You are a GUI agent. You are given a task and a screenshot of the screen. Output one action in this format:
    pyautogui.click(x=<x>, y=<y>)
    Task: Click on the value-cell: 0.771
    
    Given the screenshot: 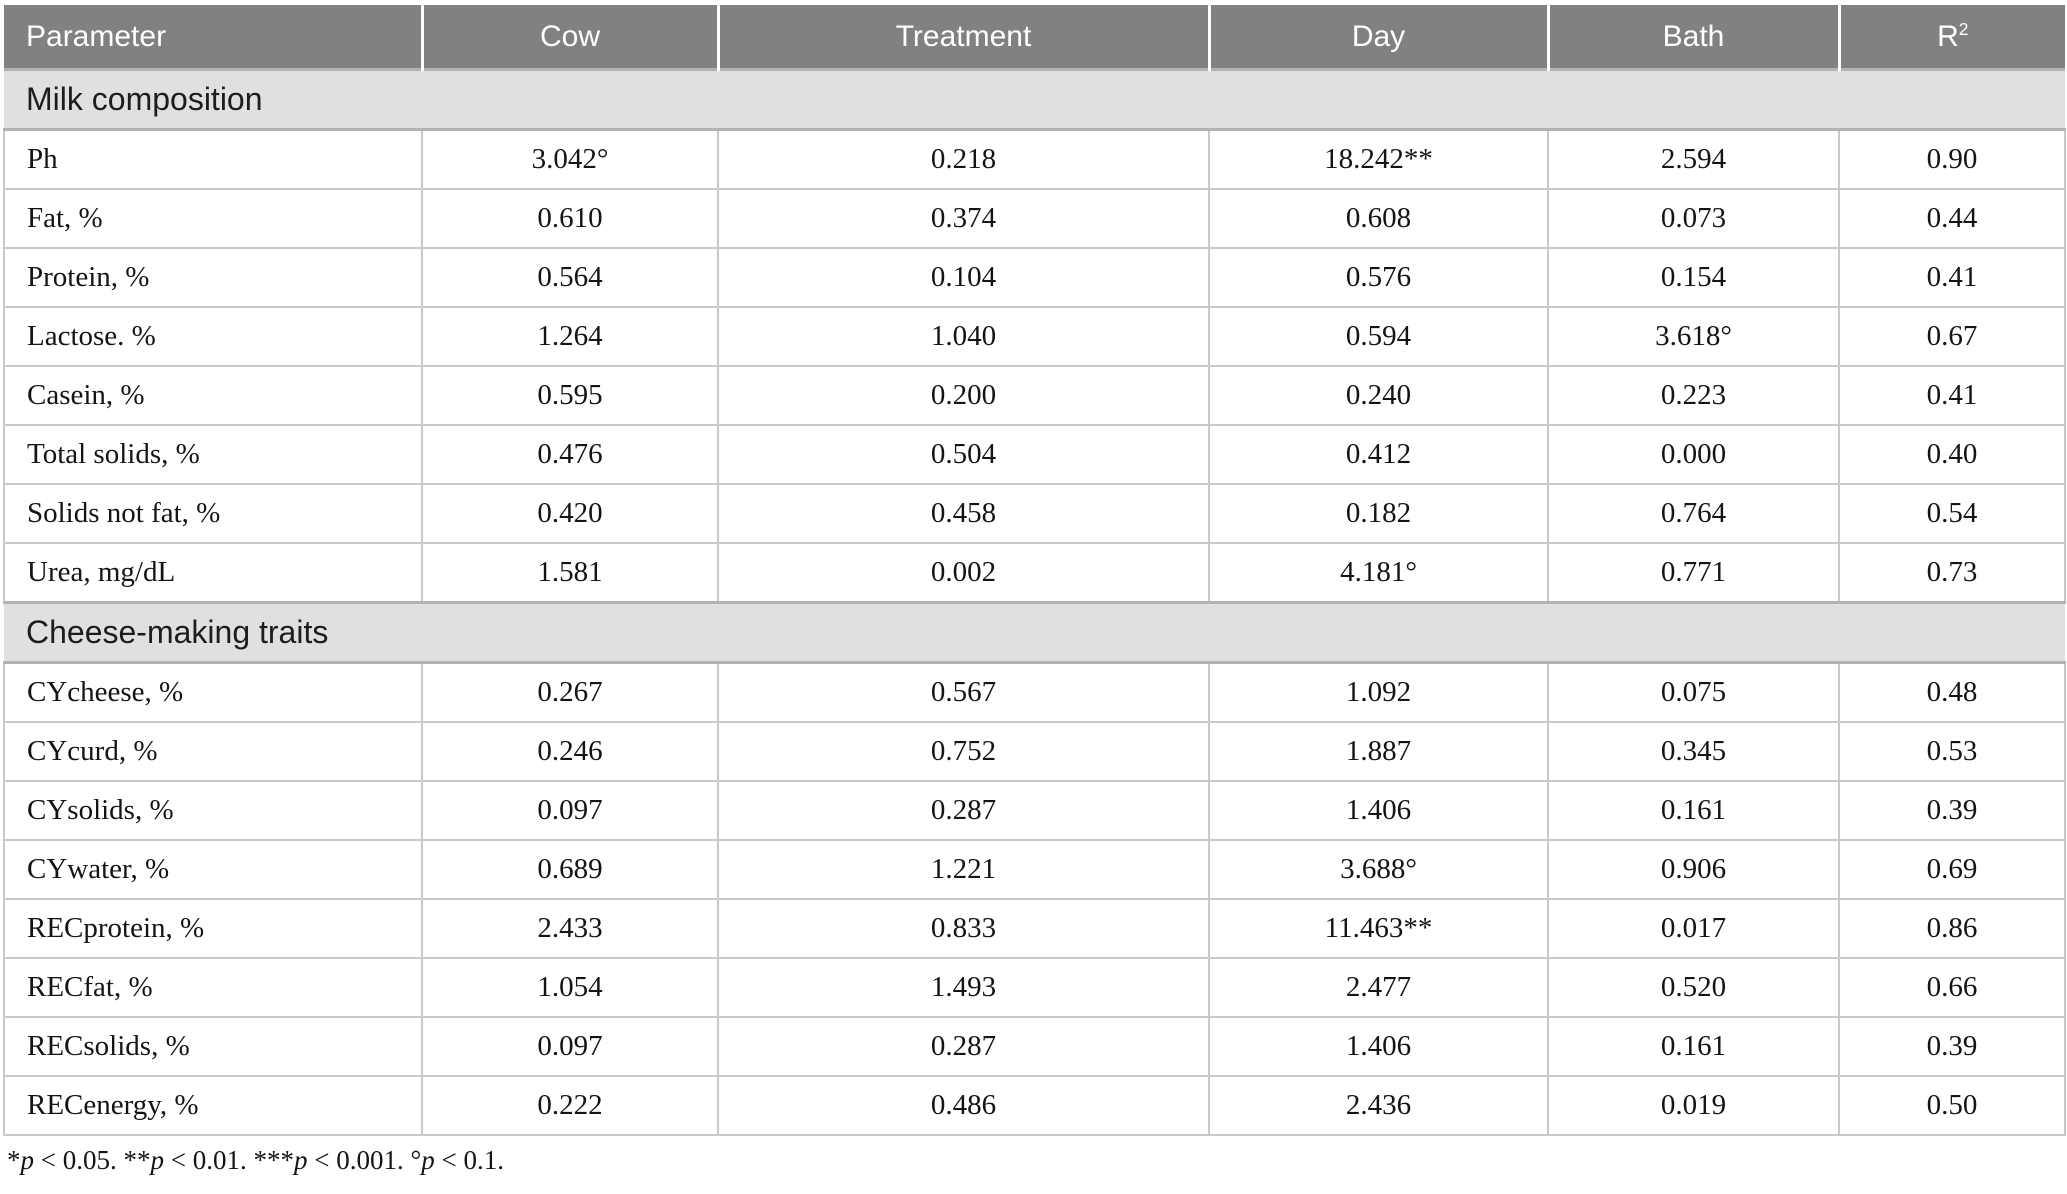 What is the action you would take?
    pyautogui.click(x=1693, y=573)
    